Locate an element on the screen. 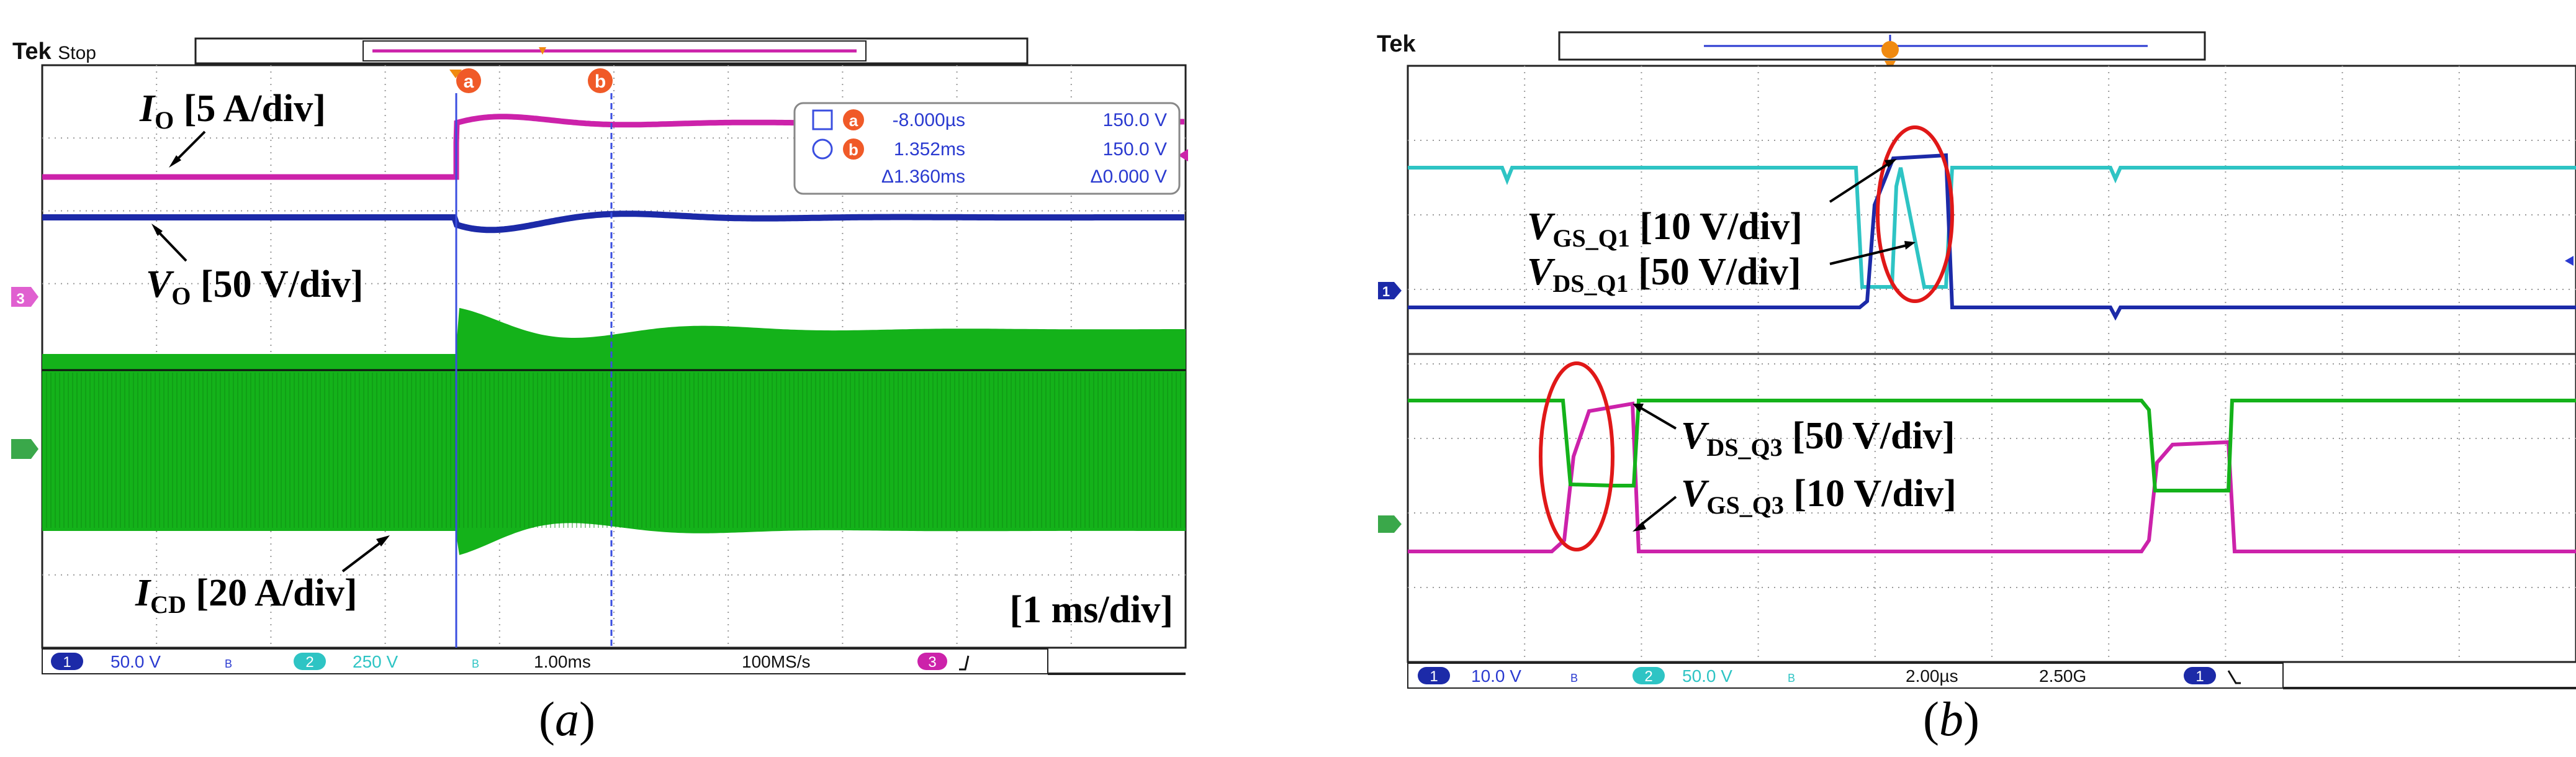 Image resolution: width=2576 pixels, height=757 pixels. readout-delta-value: Δ0.000 V is located at coordinates (1129, 177).